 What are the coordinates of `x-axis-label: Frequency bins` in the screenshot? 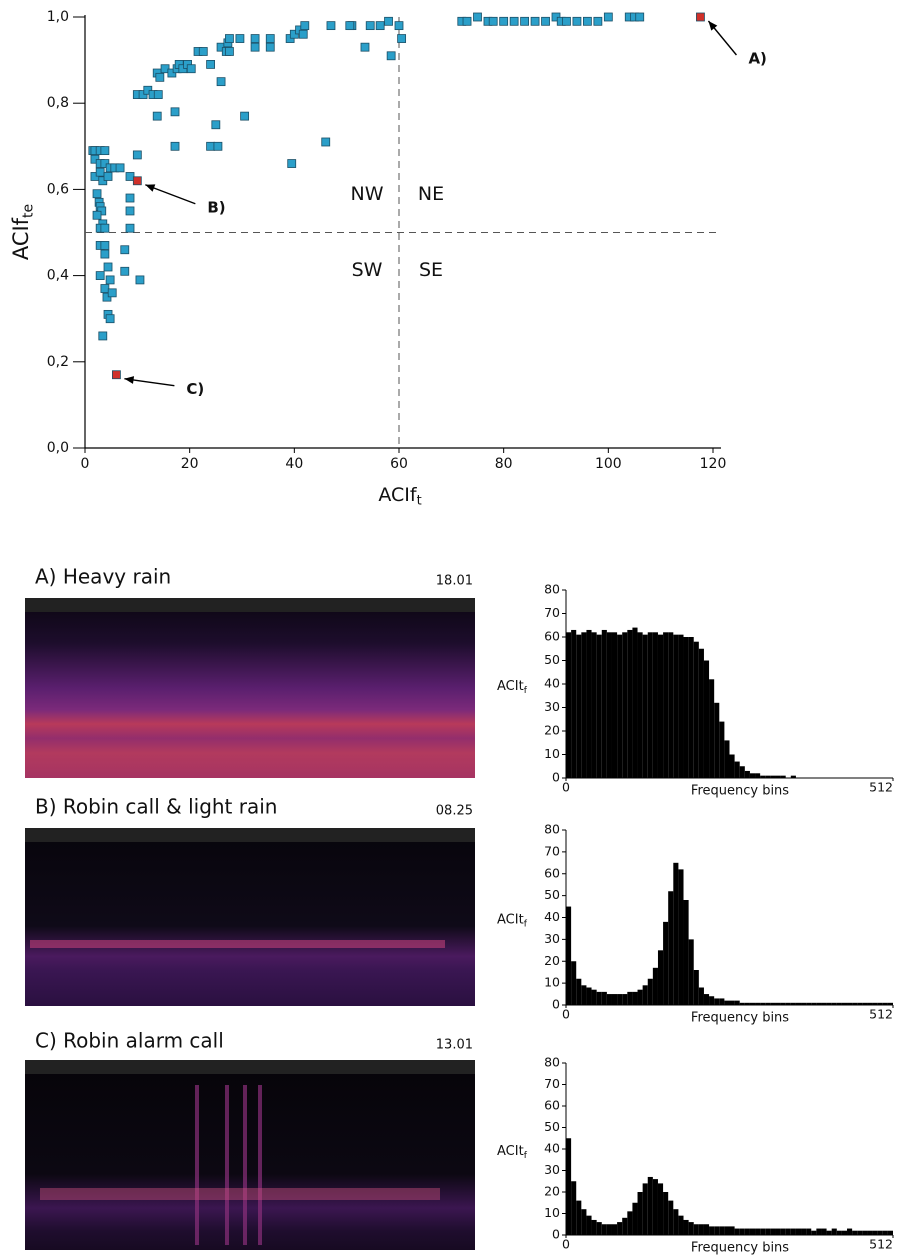 It's located at (740, 1018).